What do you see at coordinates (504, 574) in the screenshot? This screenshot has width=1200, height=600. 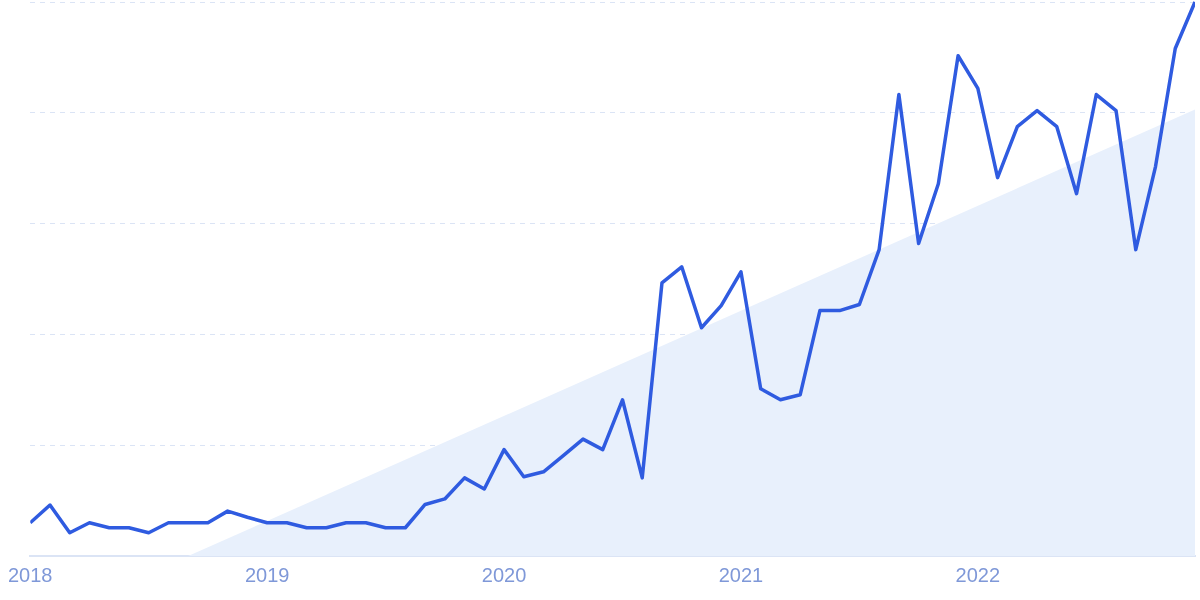 I see `x-tick-label: 2020` at bounding box center [504, 574].